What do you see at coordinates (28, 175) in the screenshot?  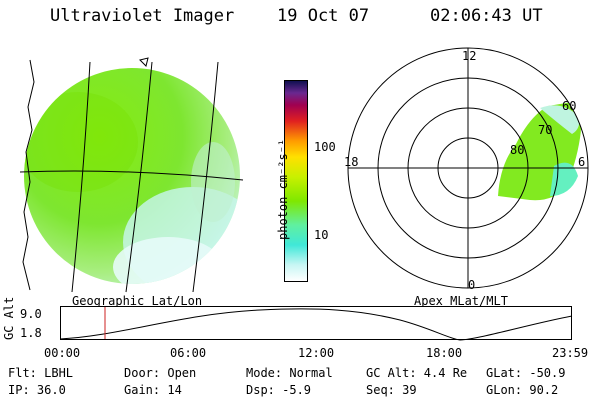 I see `coastline` at bounding box center [28, 175].